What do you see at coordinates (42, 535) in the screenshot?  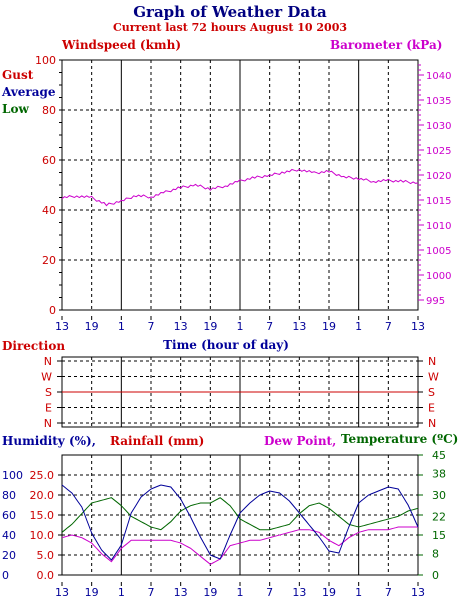 I see `rainfall-tick-label: 10.0` at bounding box center [42, 535].